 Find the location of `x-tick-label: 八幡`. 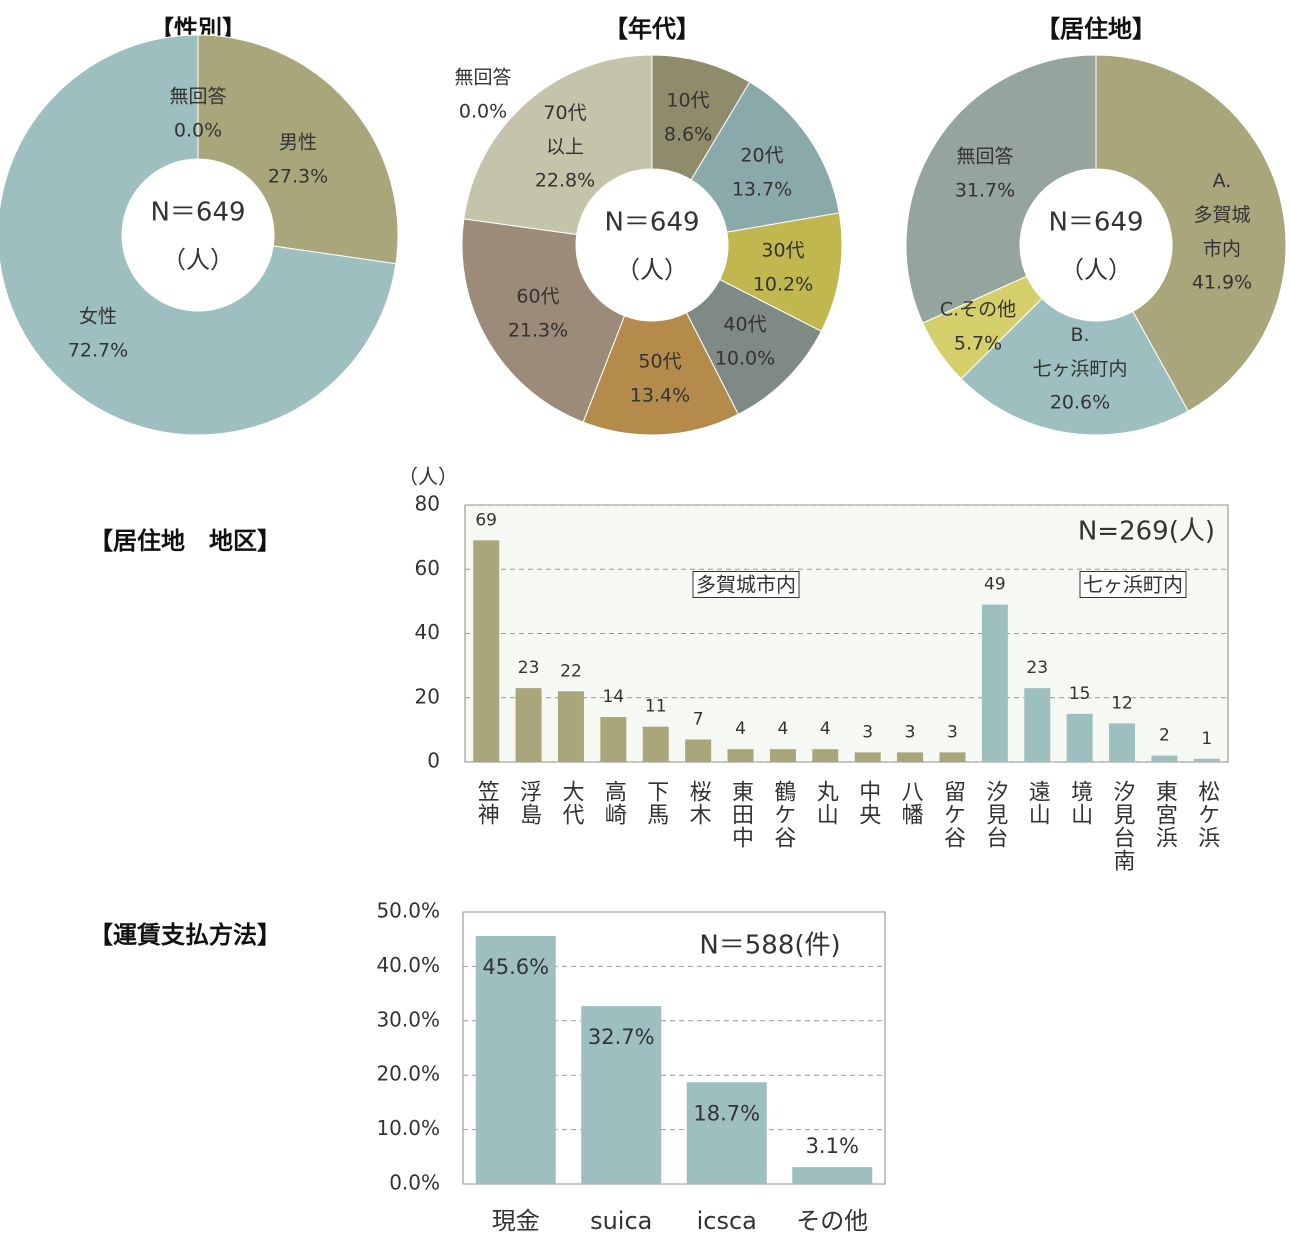

x-tick-label: 八幡 is located at coordinates (911, 803).